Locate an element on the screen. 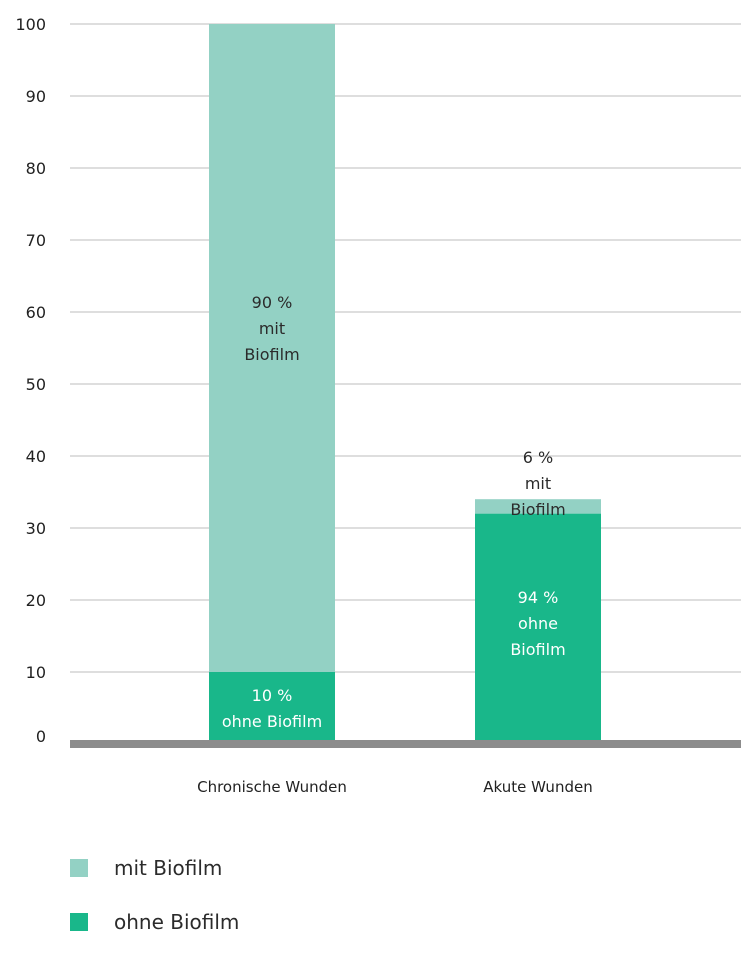  y-tick-label-90: 90 is located at coordinates (36, 96).